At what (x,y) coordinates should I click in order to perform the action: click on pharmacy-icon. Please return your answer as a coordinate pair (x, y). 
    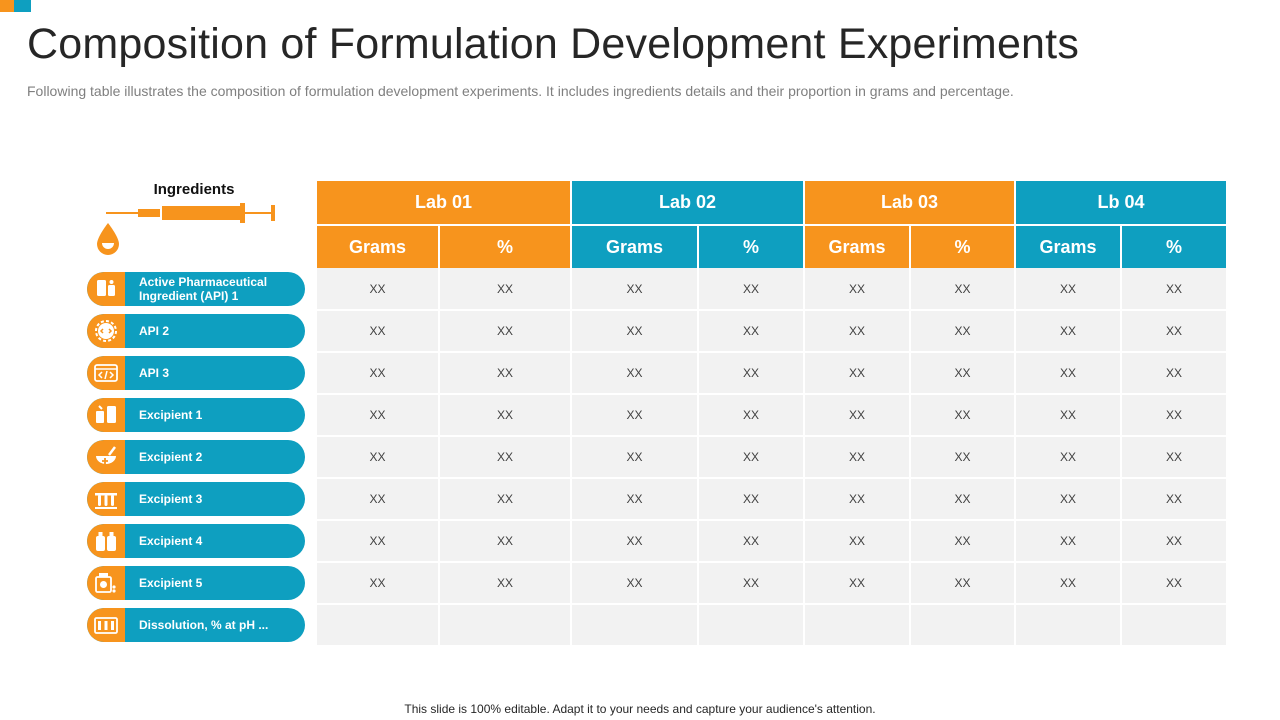
    Looking at the image, I should click on (106, 415).